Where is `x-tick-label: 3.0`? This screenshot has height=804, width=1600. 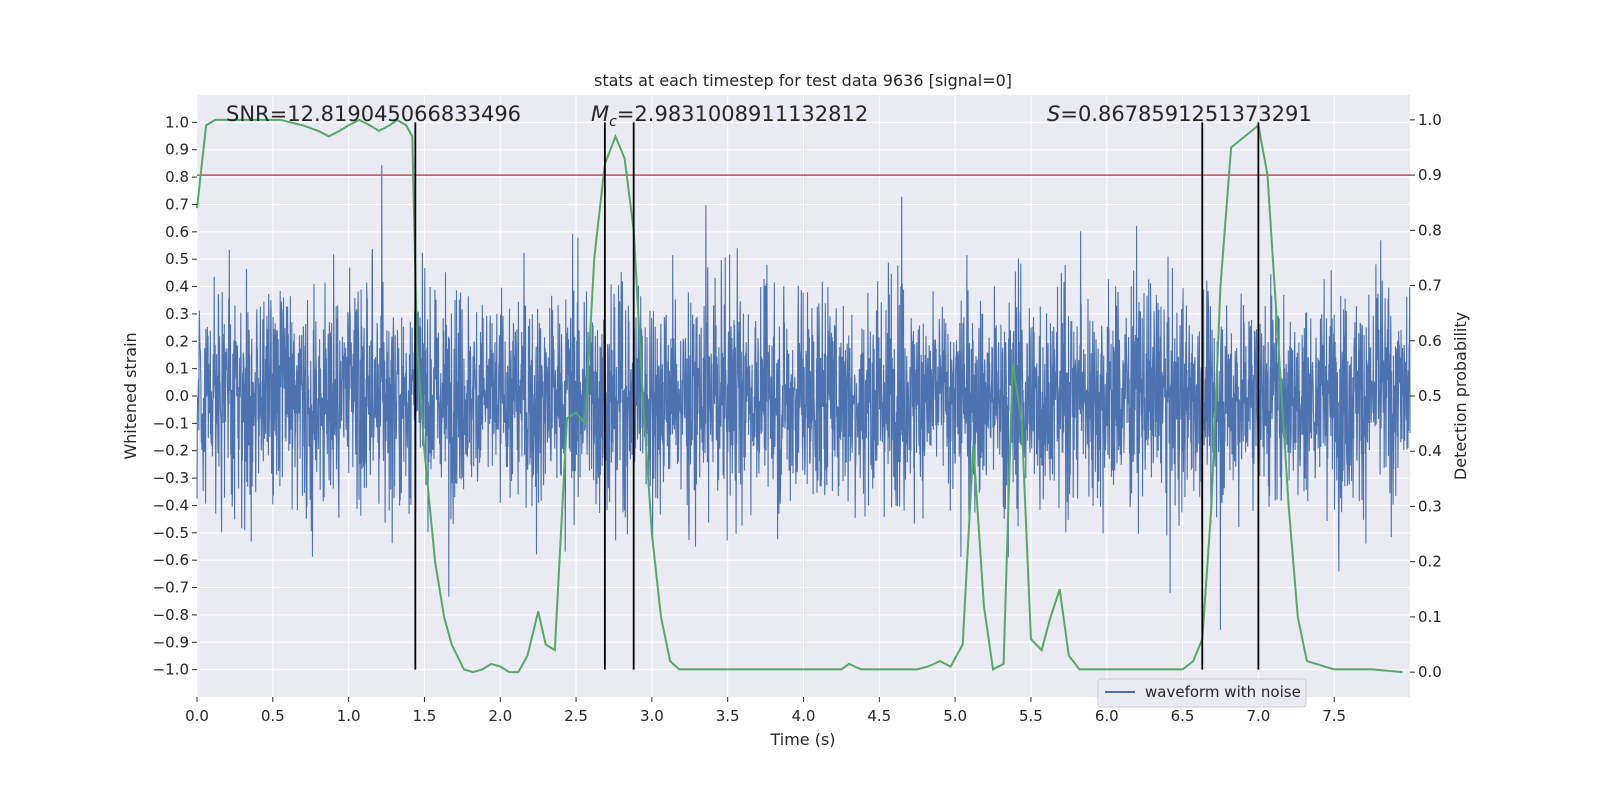
x-tick-label: 3.0 is located at coordinates (652, 716).